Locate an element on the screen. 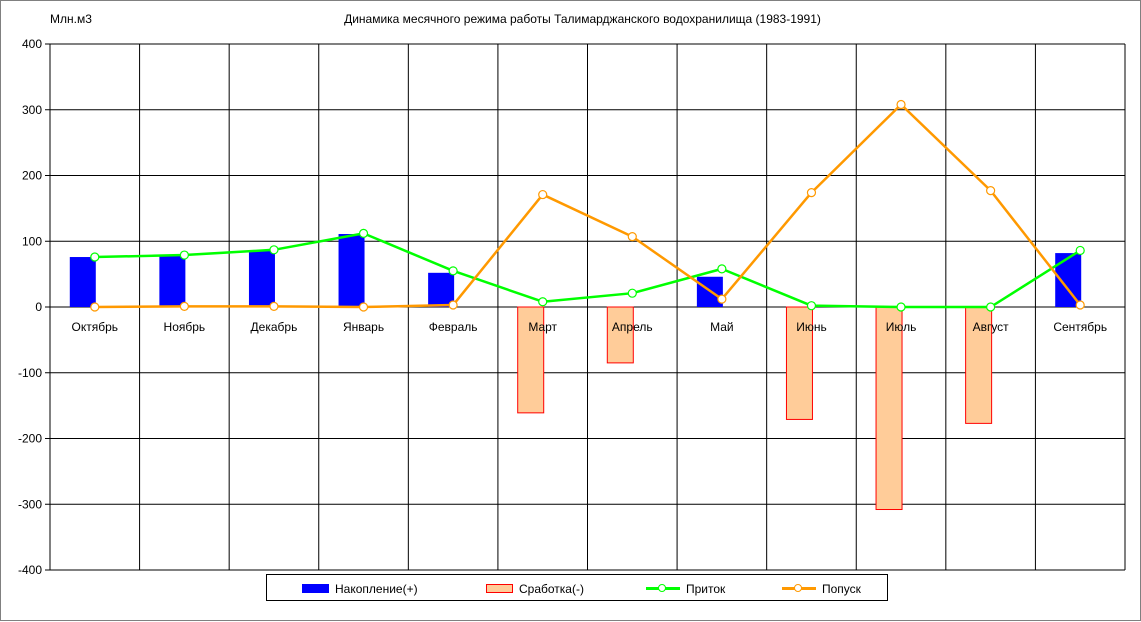 Image resolution: width=1141 pixels, height=622 pixels. legend-item-release: Попуск is located at coordinates (821, 588).